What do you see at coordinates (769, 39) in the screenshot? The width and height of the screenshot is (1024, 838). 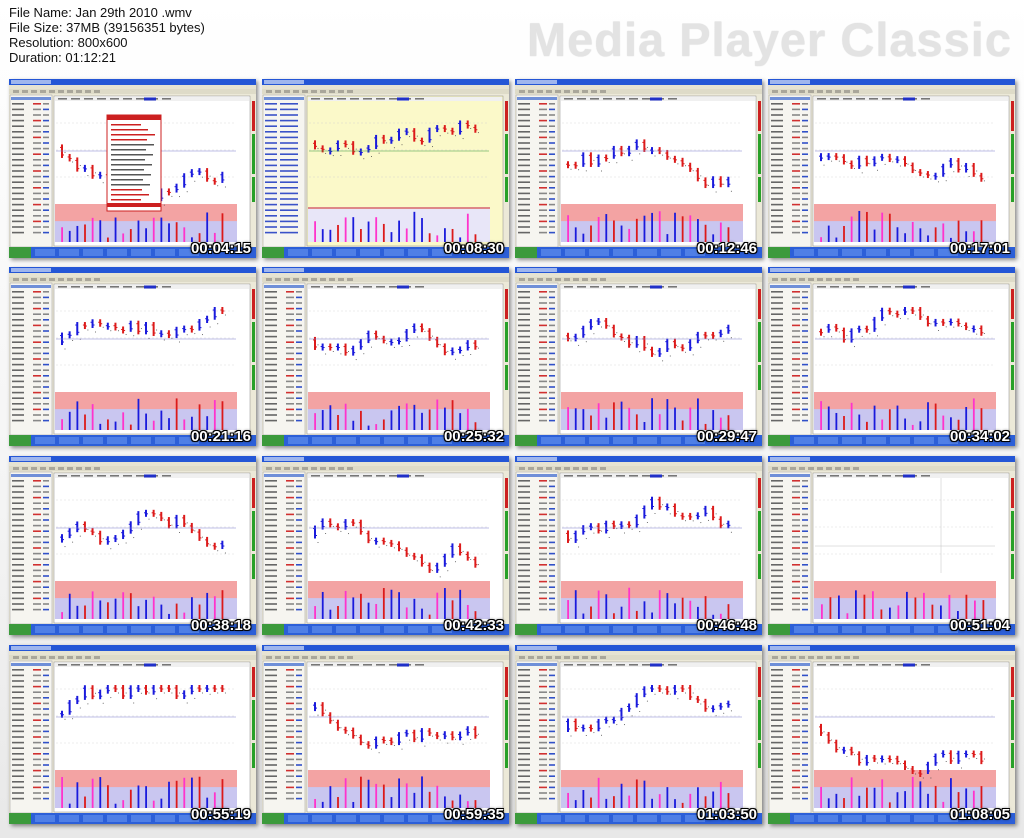 I see `player-brand: Media Player Classic` at bounding box center [769, 39].